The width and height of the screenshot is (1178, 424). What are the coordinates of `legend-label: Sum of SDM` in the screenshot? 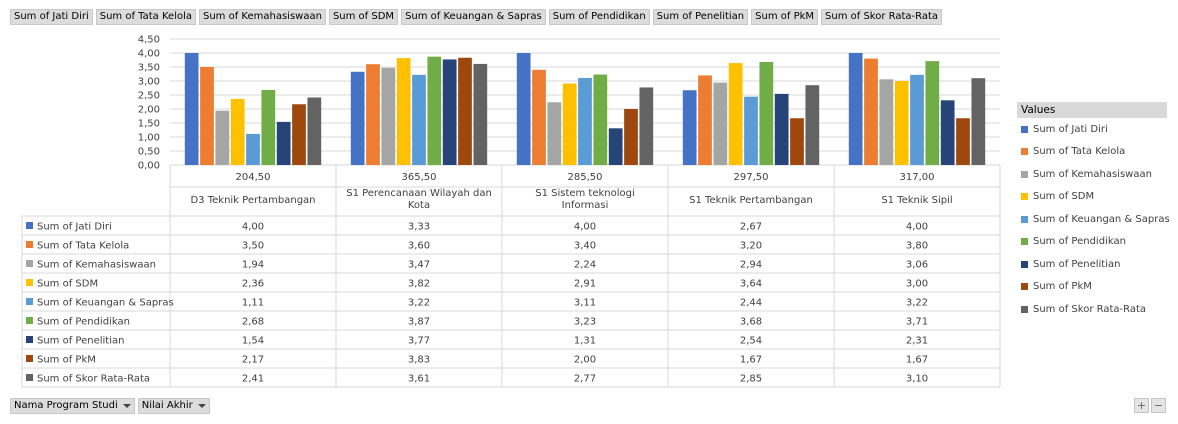 It's located at (1064, 197).